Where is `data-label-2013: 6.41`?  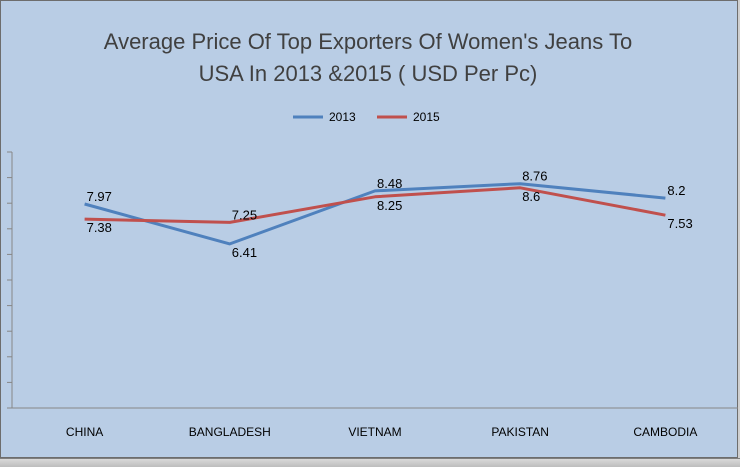
data-label-2013: 6.41 is located at coordinates (244, 252).